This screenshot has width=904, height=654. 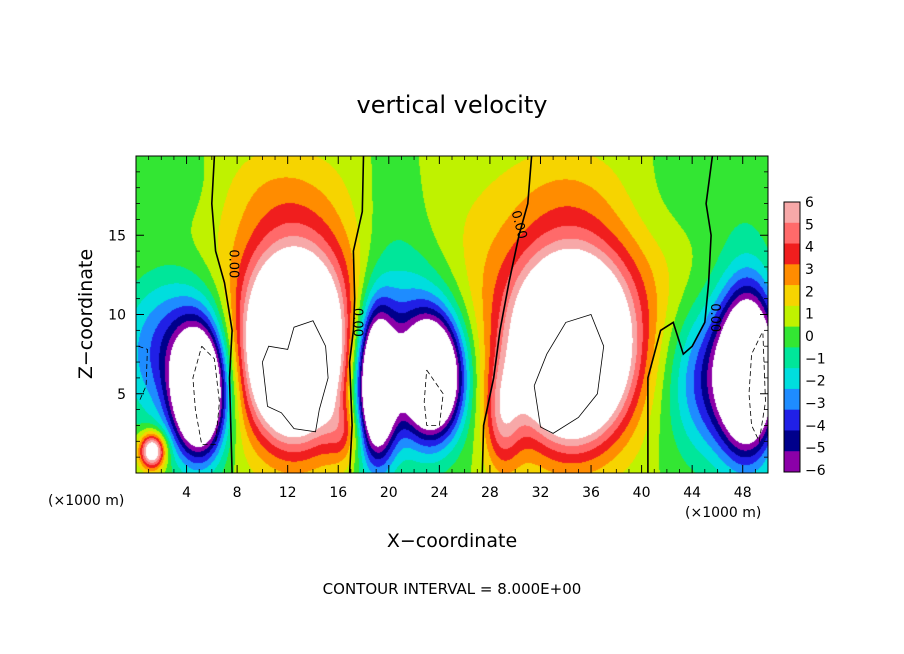 I want to click on x-tick-label: 24, so click(x=439, y=493).